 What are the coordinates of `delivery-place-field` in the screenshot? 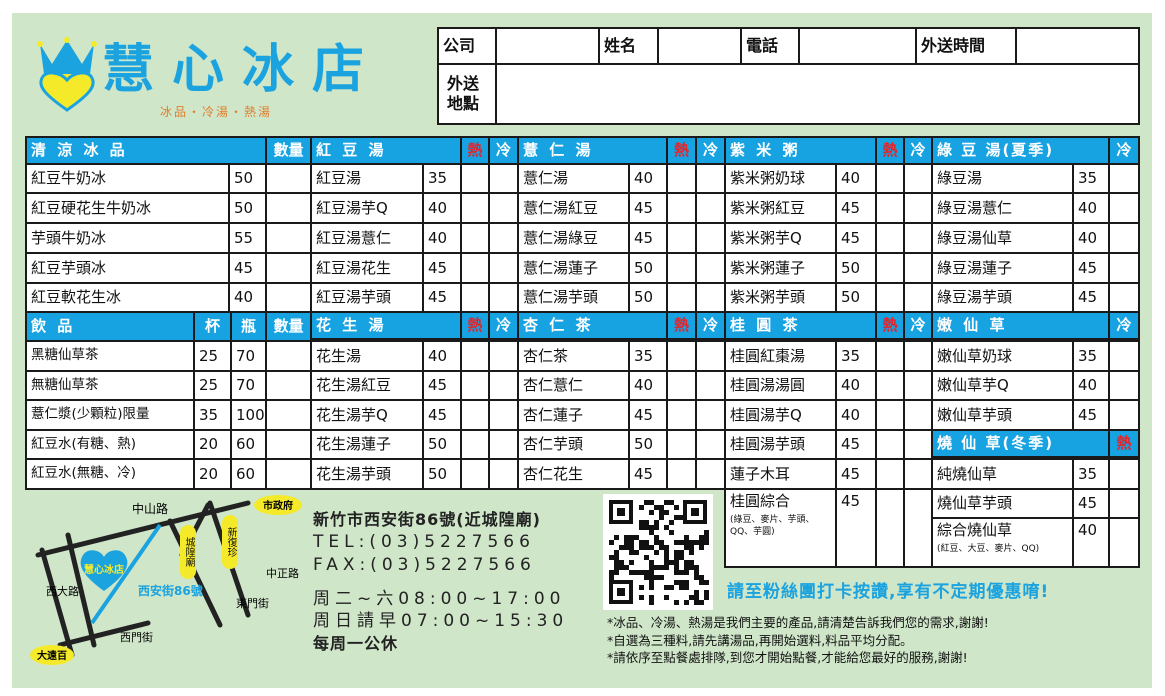 It's located at (817, 94).